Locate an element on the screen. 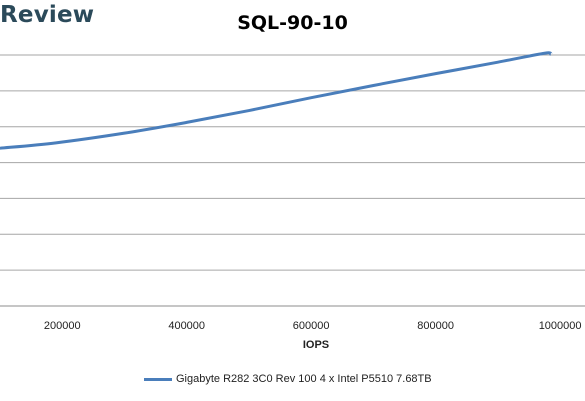  chart-title: SQL-90-10 is located at coordinates (292, 23).